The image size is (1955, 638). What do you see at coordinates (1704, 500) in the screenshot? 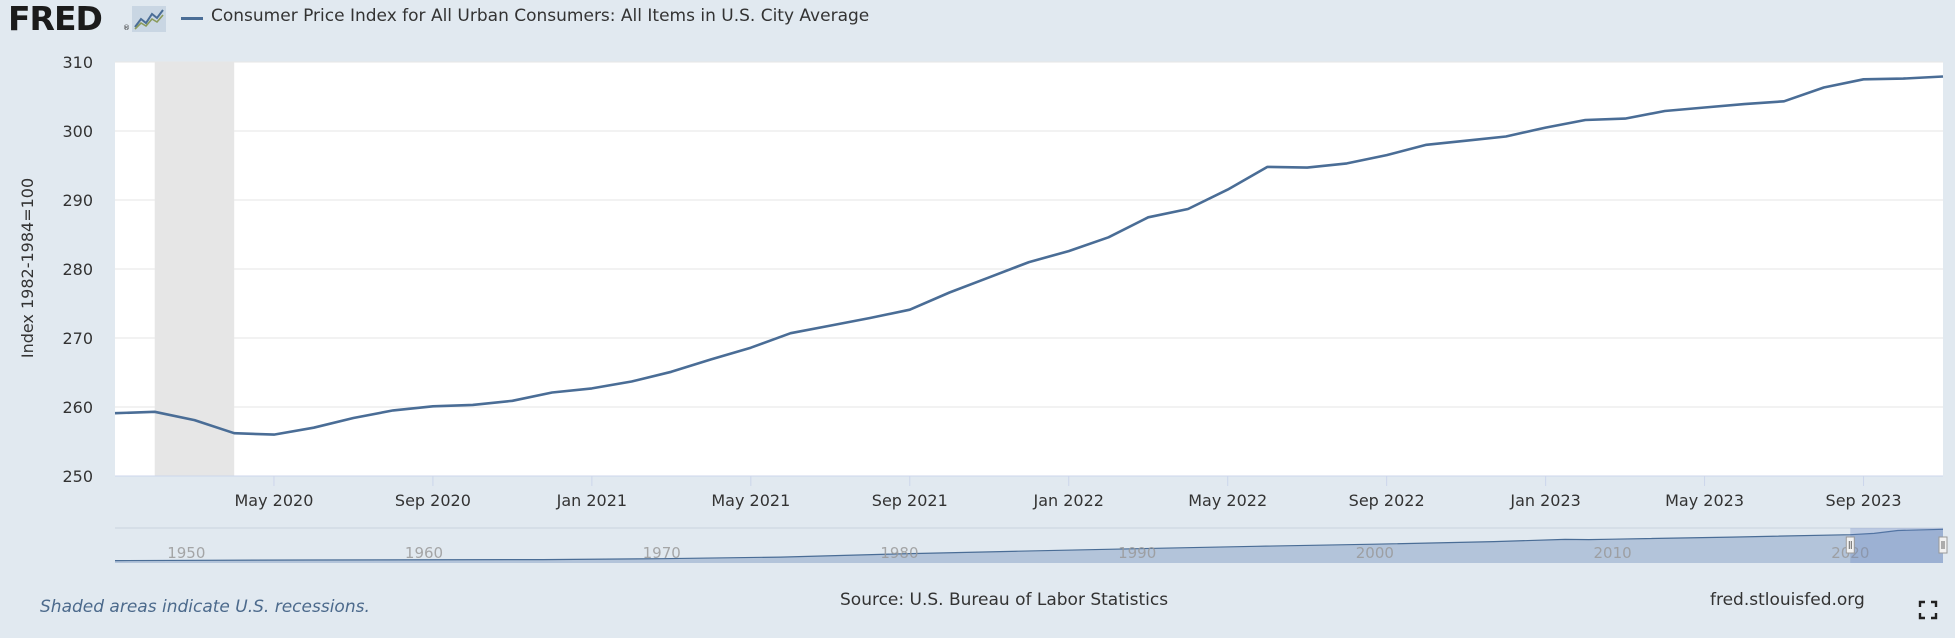
I see `x-tick-label: May 2023` at bounding box center [1704, 500].